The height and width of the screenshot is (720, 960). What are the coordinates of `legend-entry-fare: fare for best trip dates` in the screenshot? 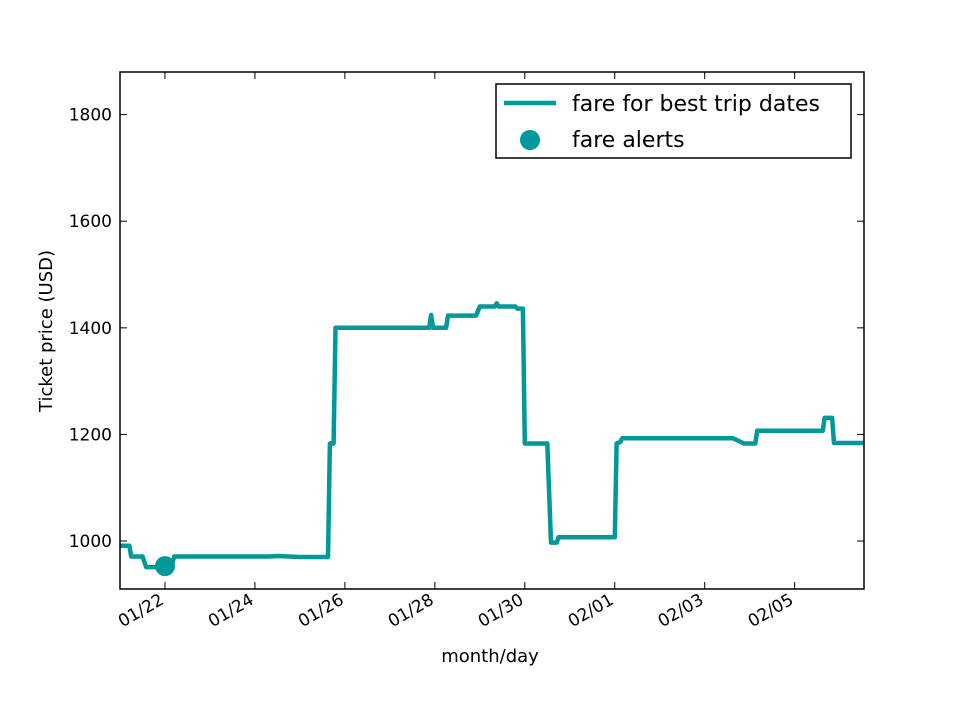 It's located at (696, 104).